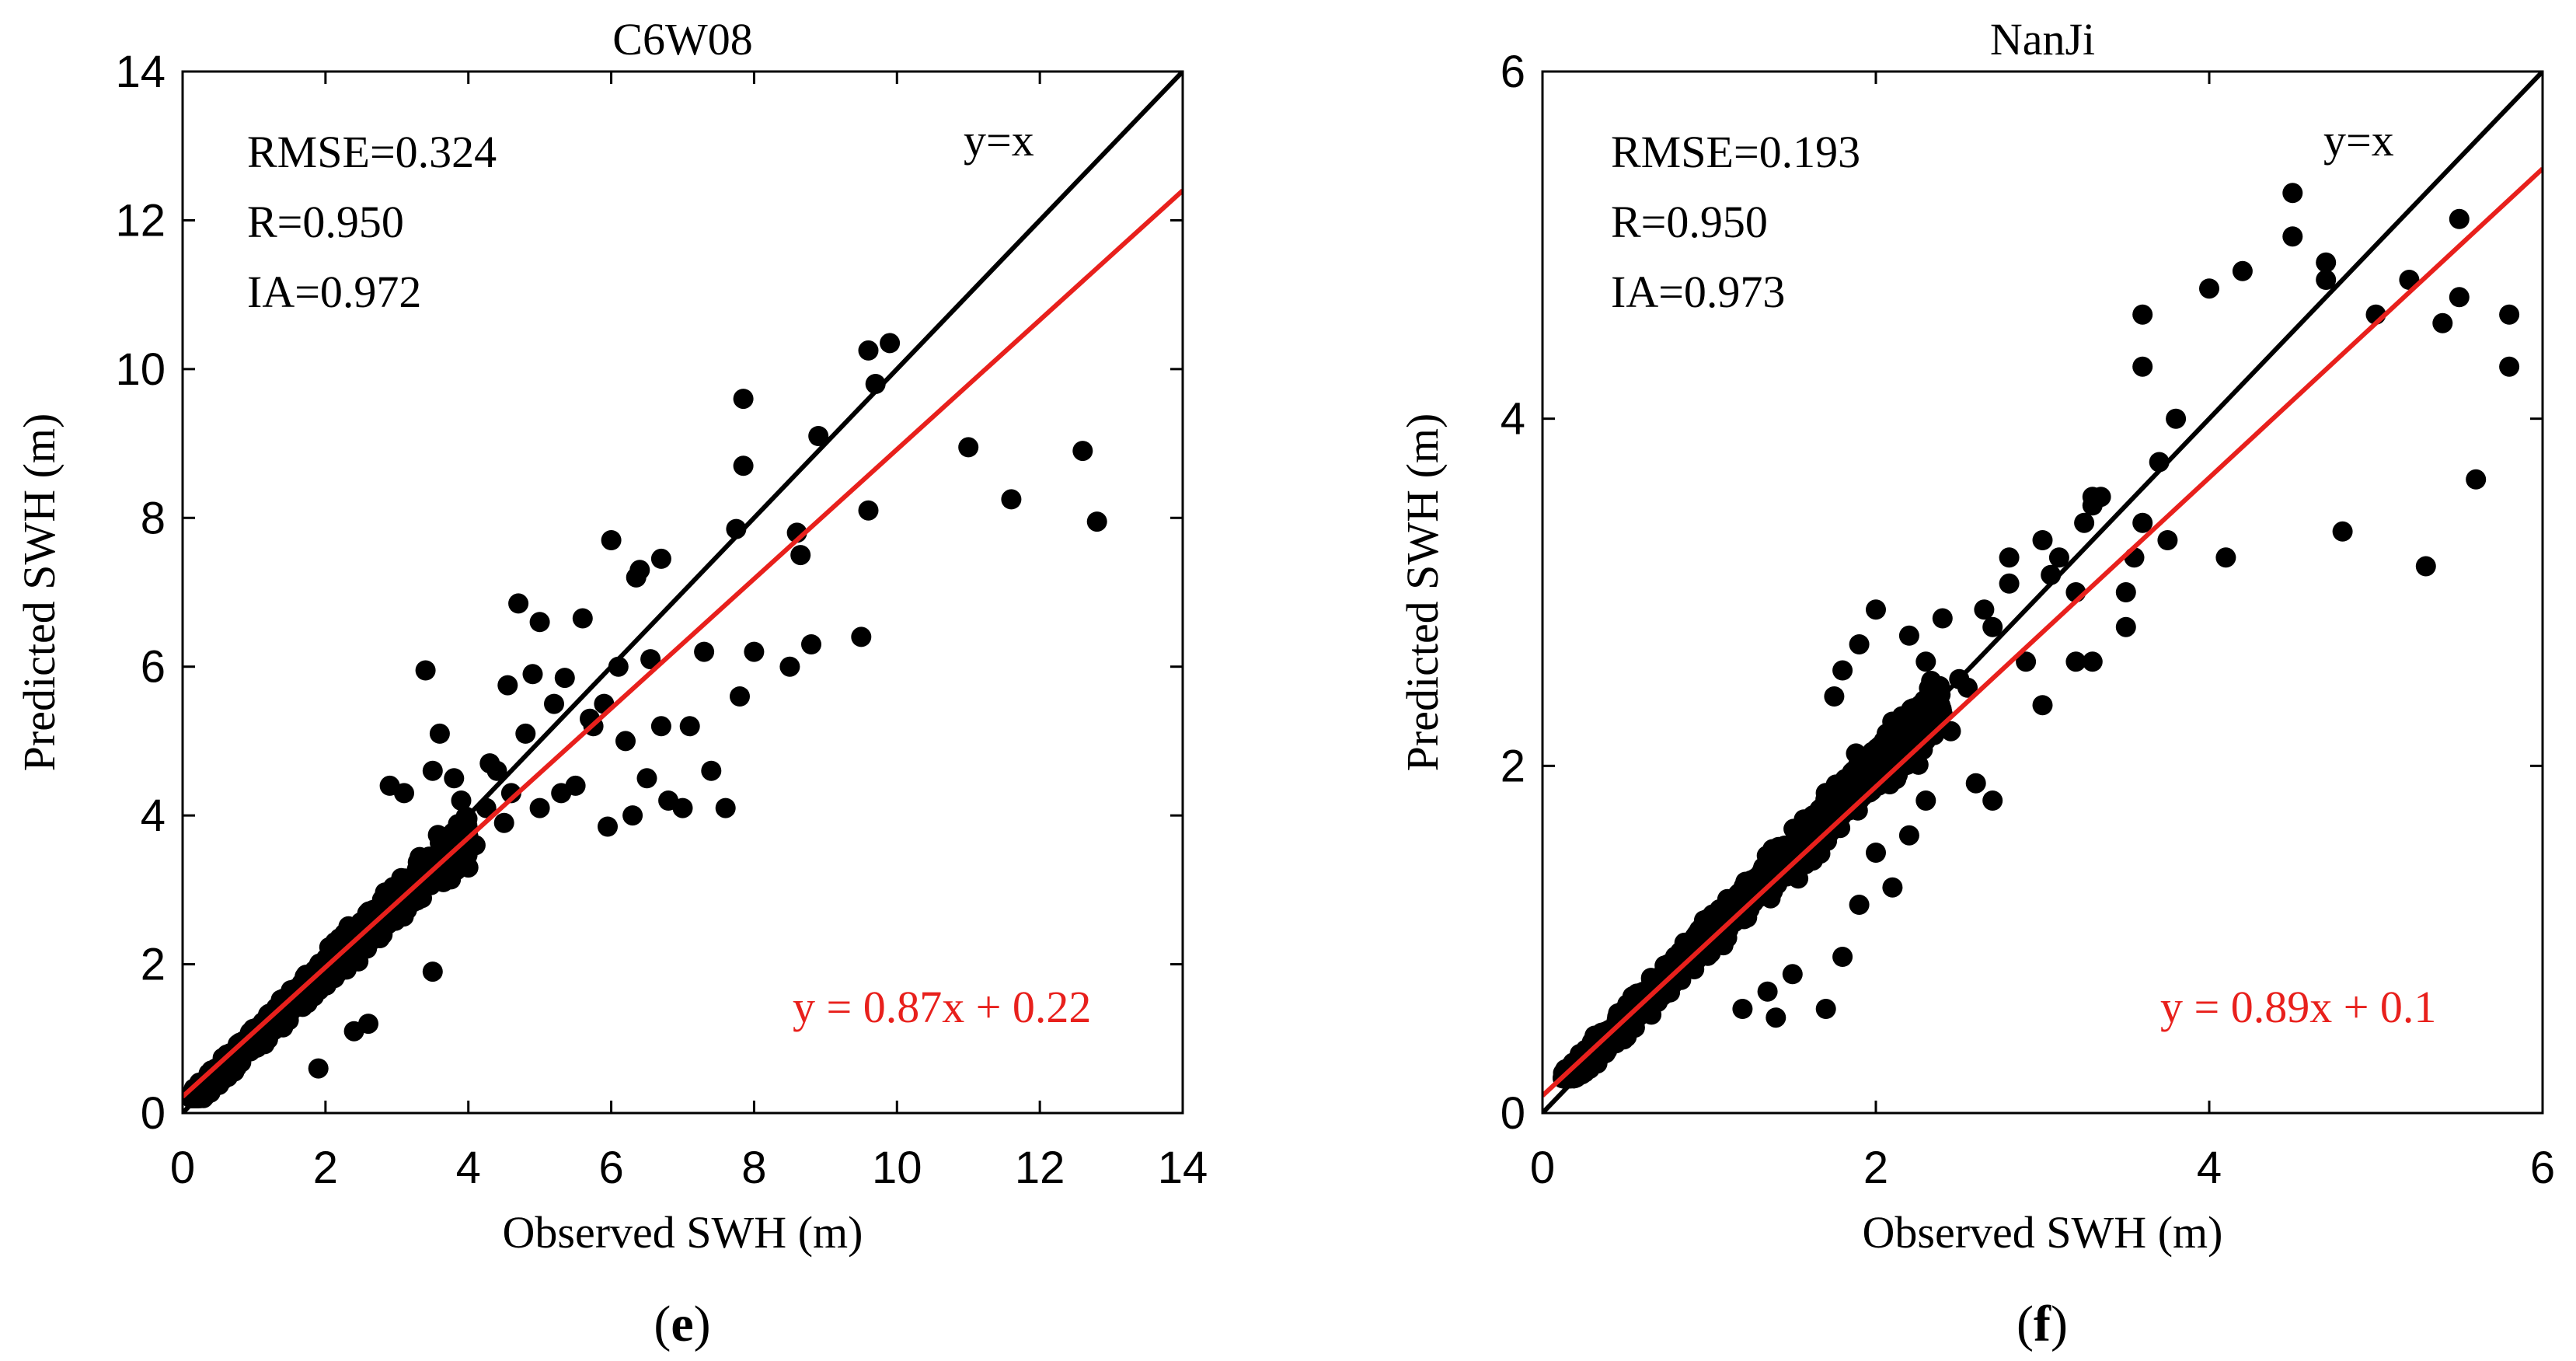  I want to click on y-tick-label: 2, so click(153, 965).